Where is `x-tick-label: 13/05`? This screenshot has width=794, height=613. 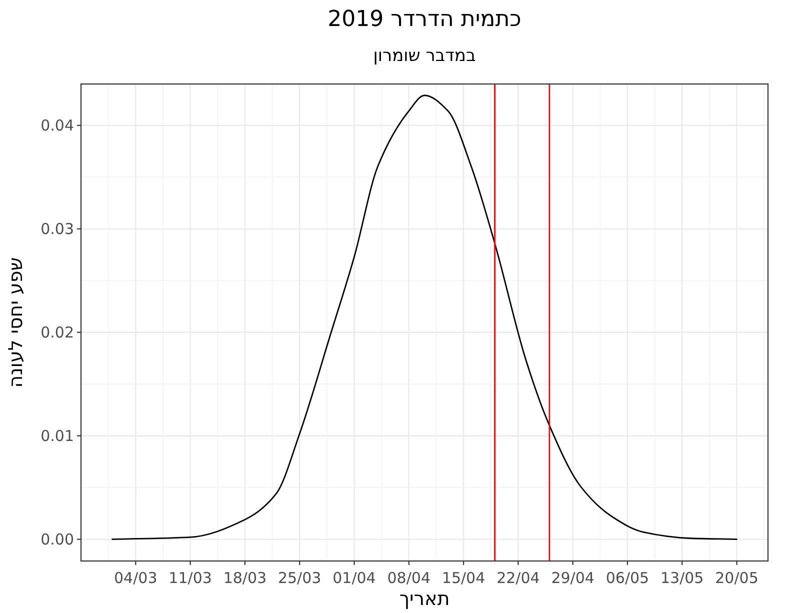 x-tick-label: 13/05 is located at coordinates (682, 578).